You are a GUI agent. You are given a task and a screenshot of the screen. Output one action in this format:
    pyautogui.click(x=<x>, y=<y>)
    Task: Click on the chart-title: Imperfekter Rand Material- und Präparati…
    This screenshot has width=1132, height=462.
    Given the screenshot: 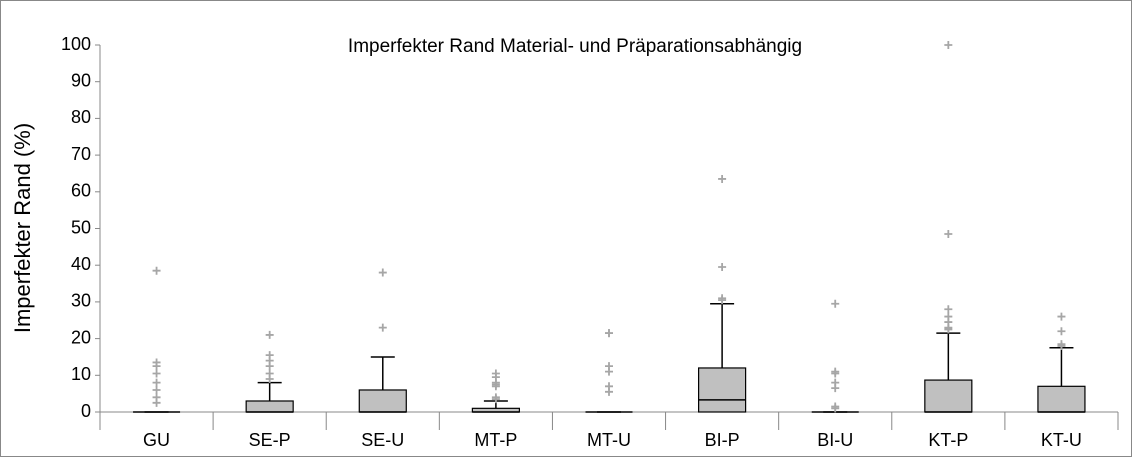 What is the action you would take?
    pyautogui.click(x=575, y=46)
    